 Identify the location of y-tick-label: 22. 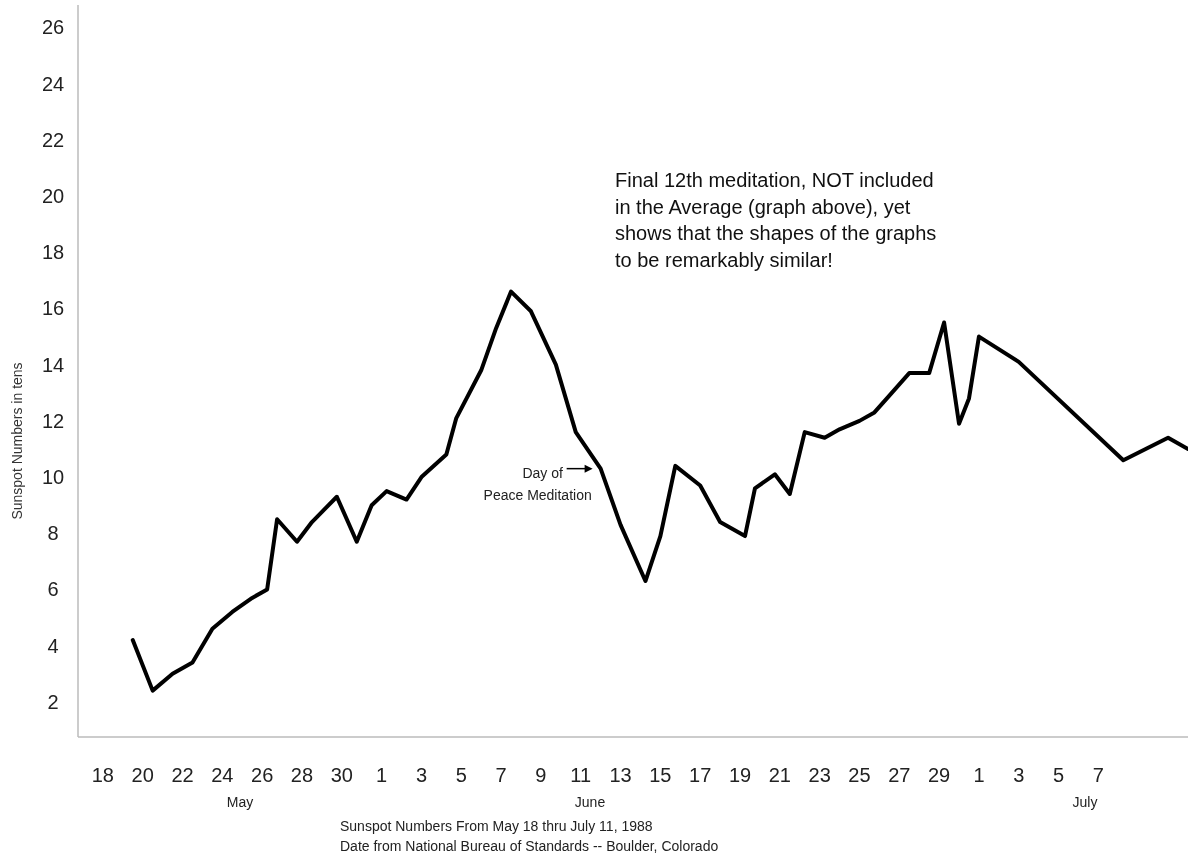
(53, 139).